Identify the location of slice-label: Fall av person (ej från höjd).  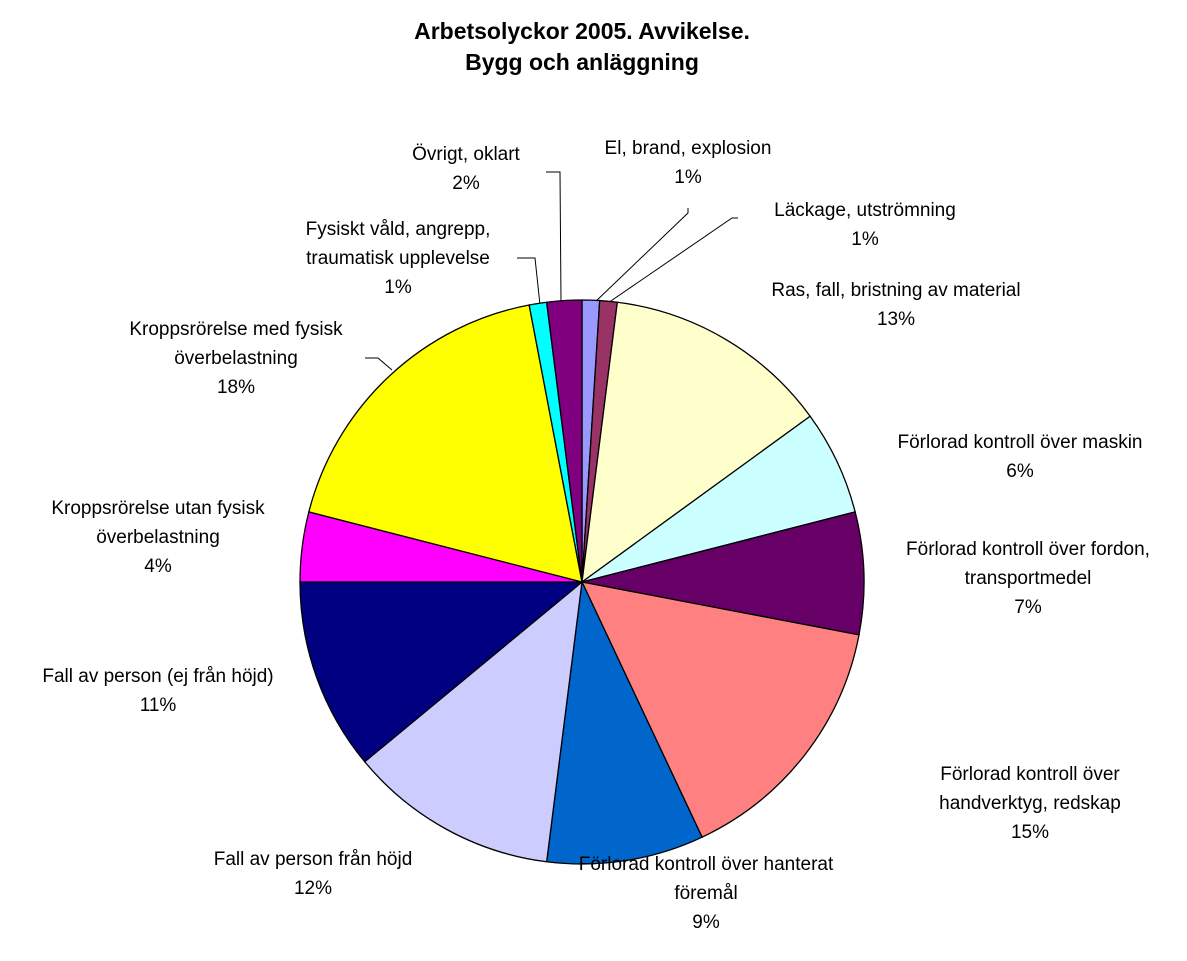
(158, 676).